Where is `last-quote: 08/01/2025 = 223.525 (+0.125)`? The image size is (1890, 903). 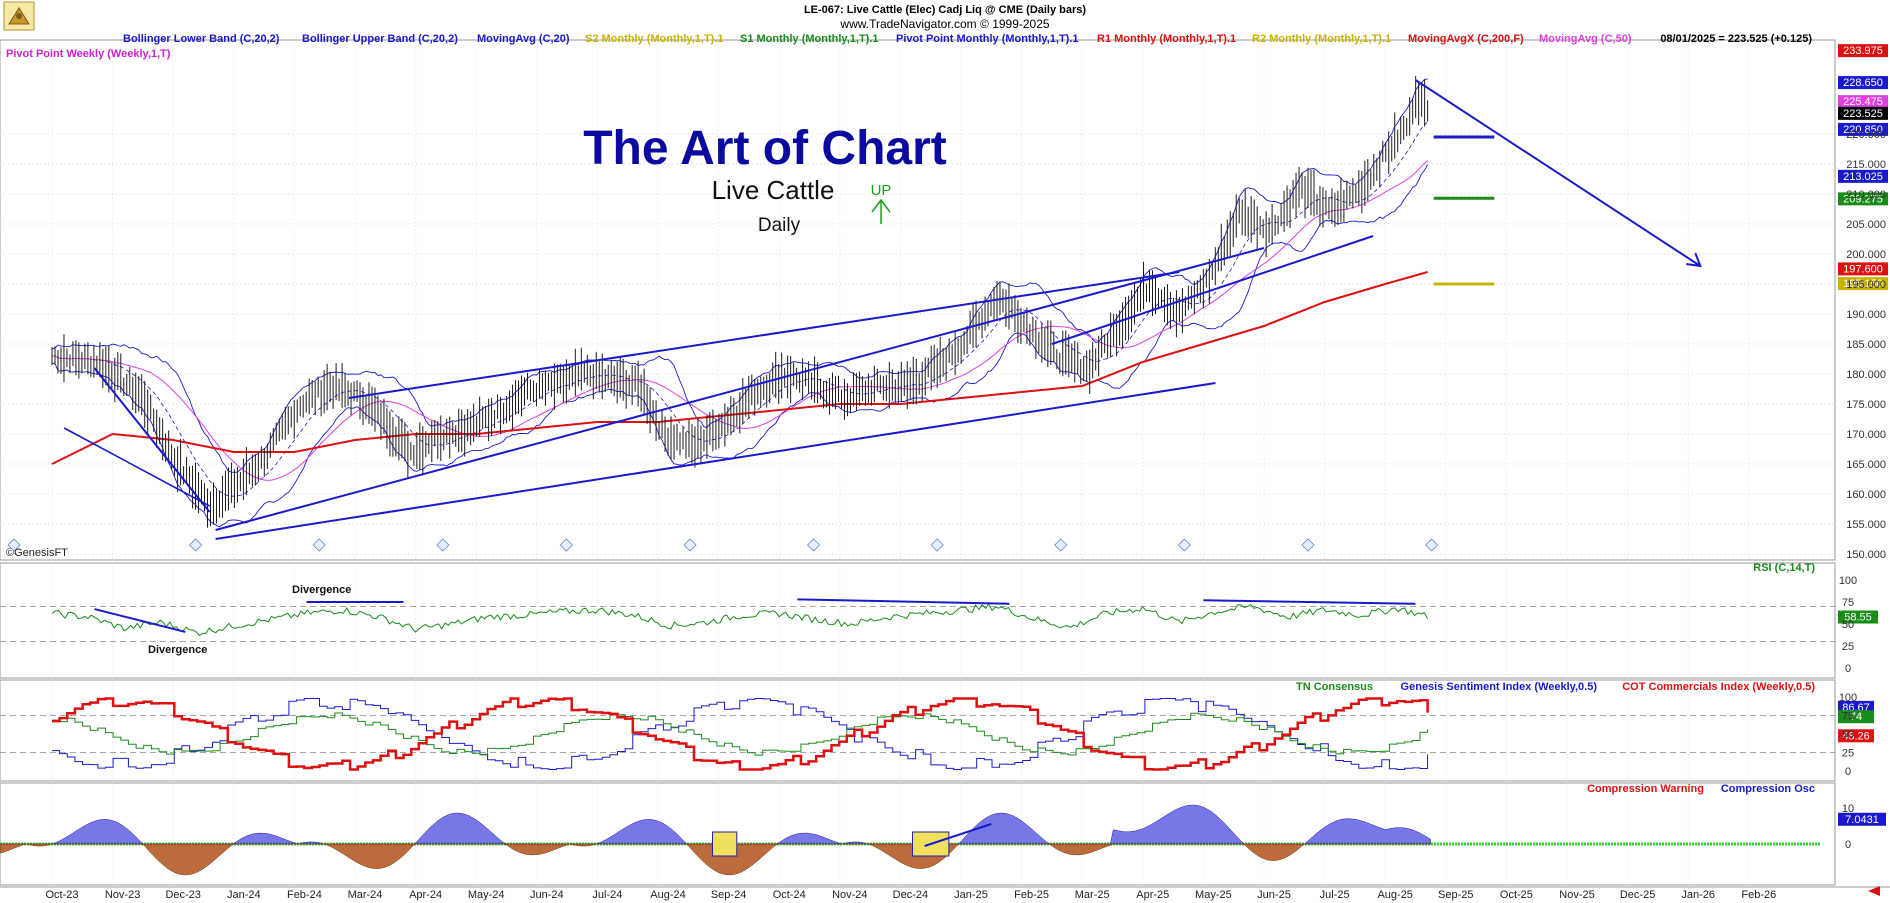 last-quote: 08/01/2025 = 223.525 (+0.125) is located at coordinates (1736, 39).